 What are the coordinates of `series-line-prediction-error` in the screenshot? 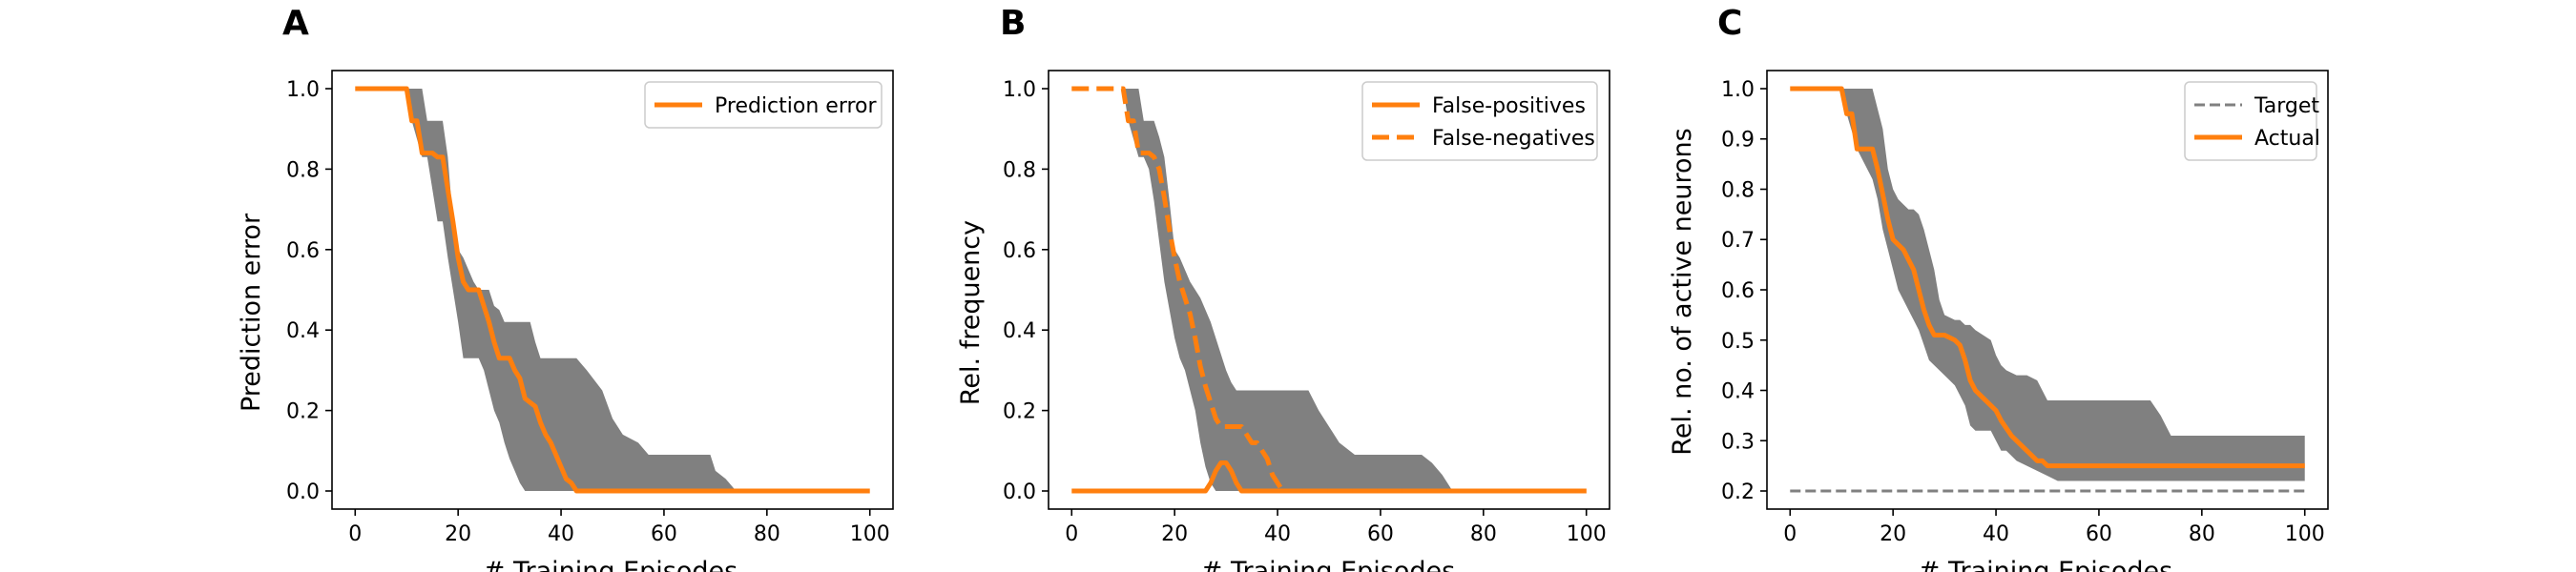 It's located at (612, 290).